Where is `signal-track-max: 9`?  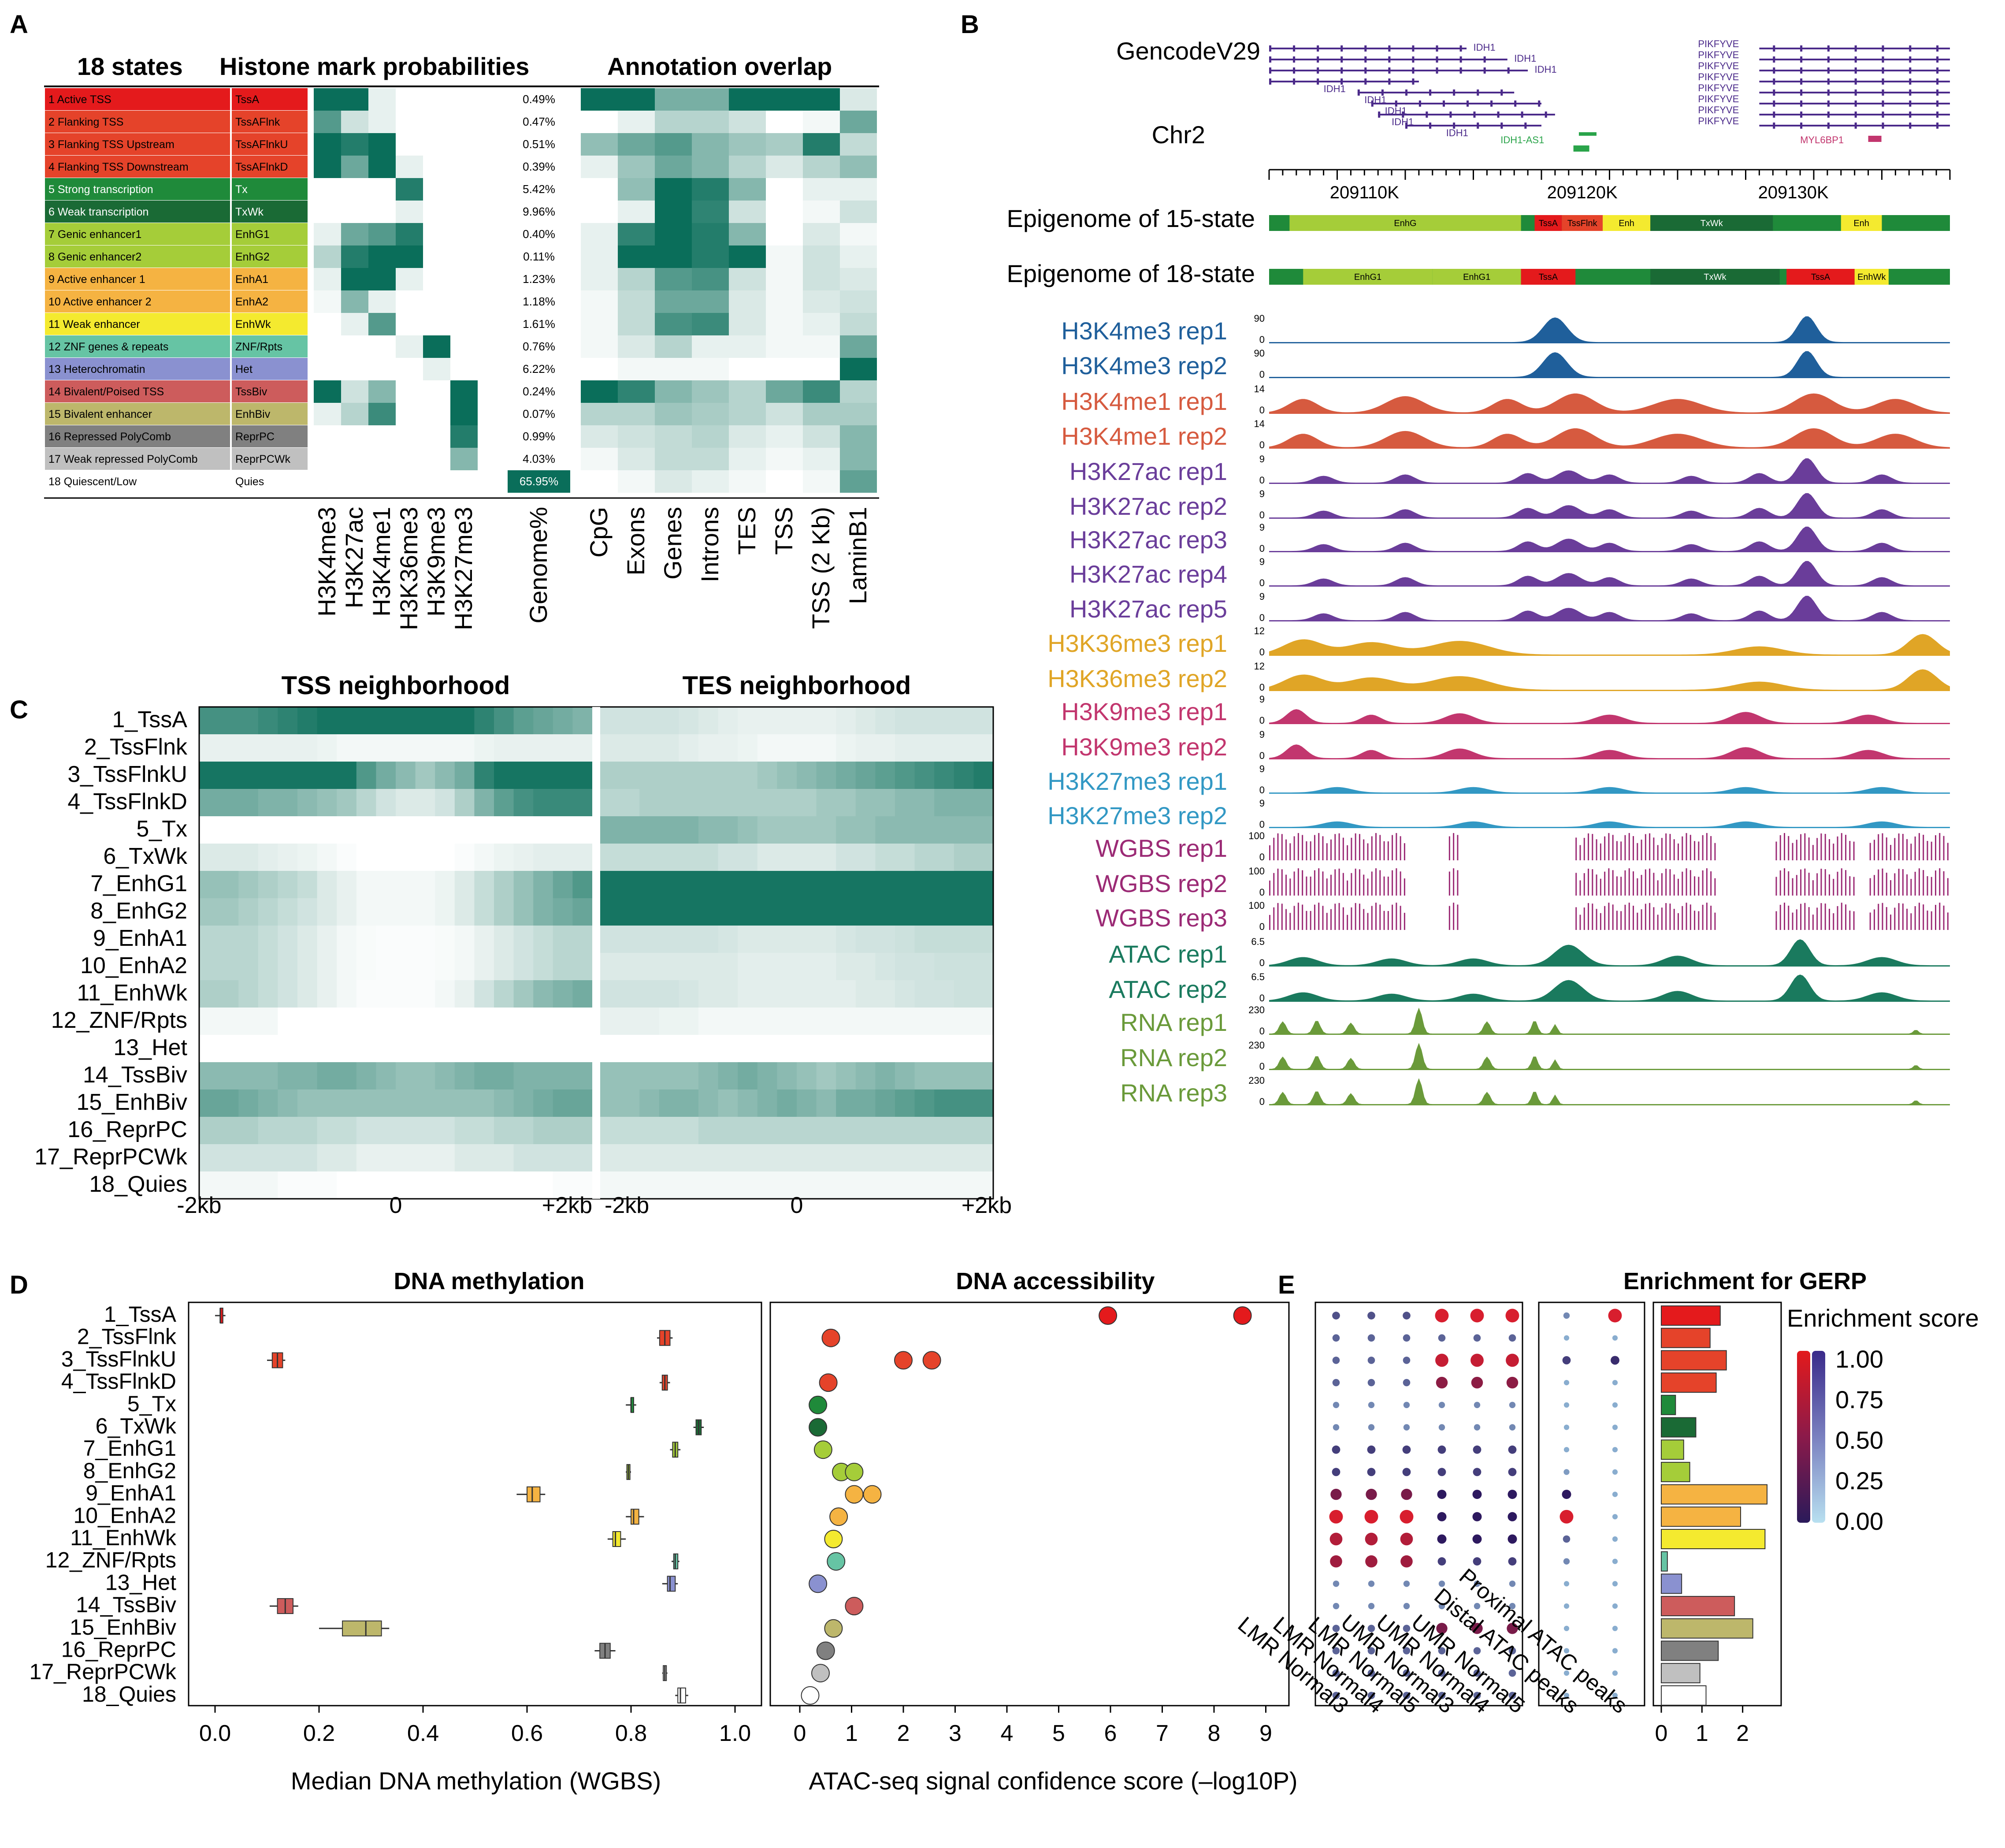
signal-track-max: 9 is located at coordinates (1262, 803).